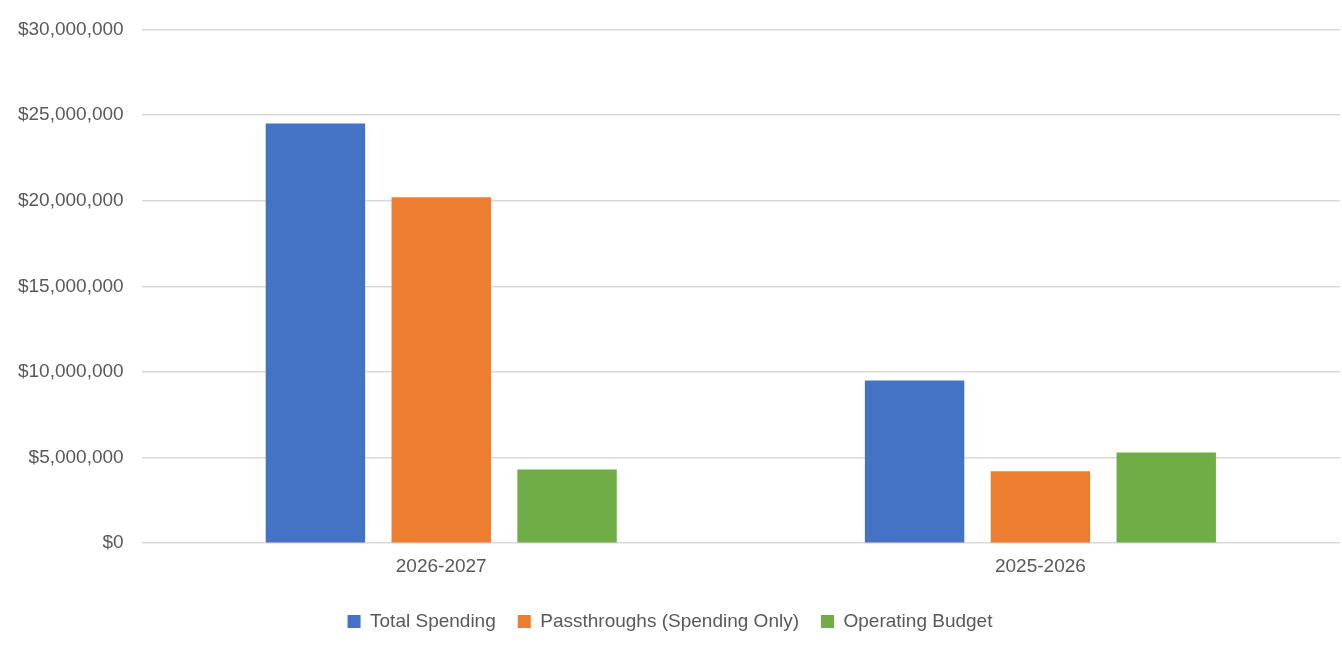  I want to click on y-tick-label: $0, so click(113, 542).